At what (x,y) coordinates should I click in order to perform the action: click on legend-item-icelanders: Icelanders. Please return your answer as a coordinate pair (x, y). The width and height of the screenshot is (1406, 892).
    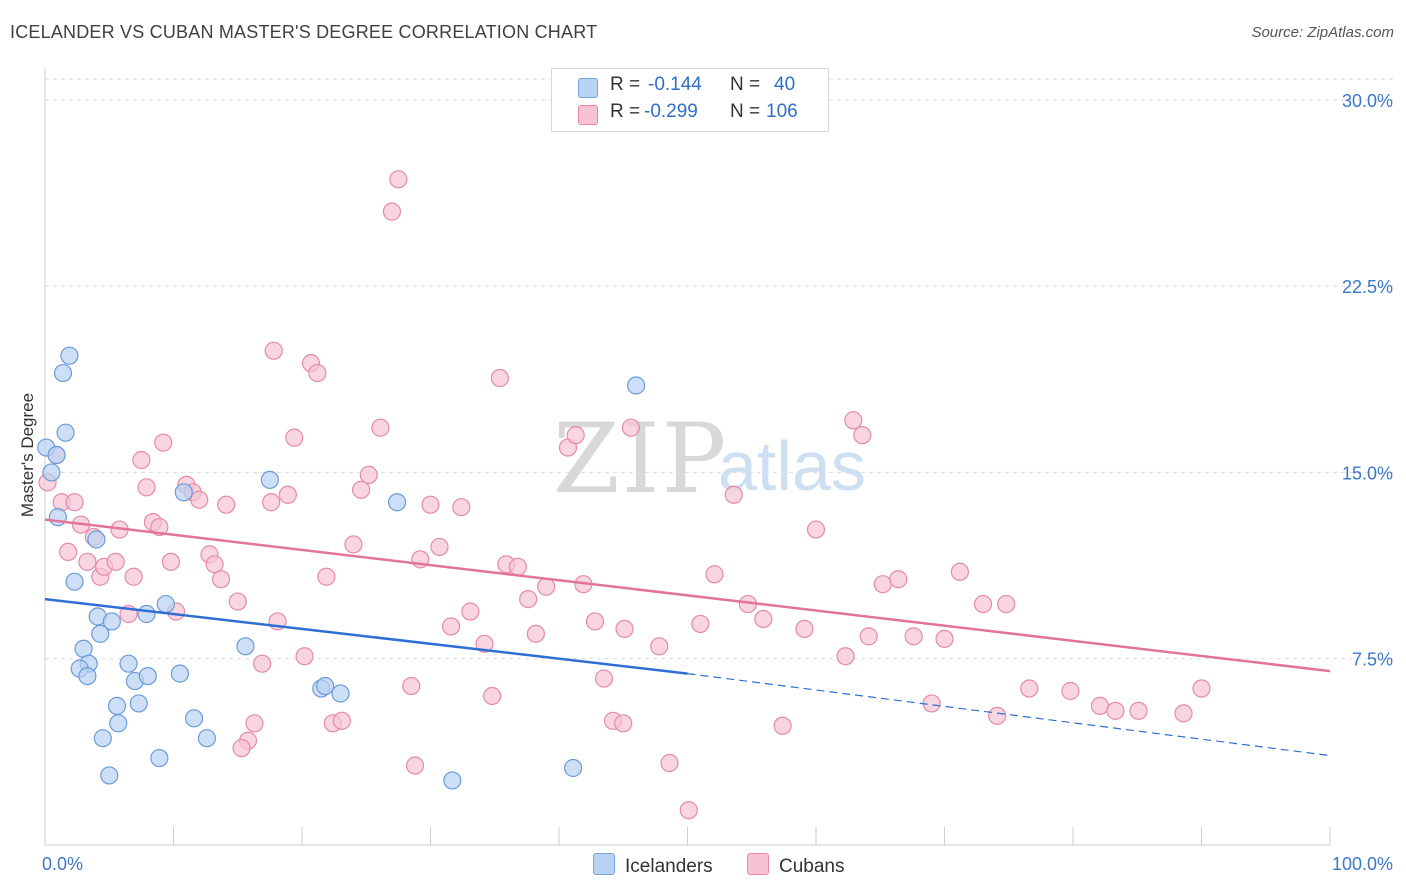
    Looking at the image, I should click on (653, 865).